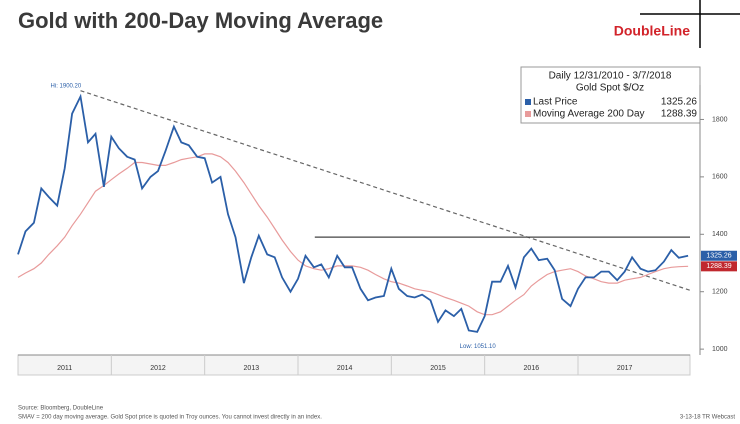 The image size is (740, 424). I want to click on annotation: Hi: 1900.20, so click(66, 86).